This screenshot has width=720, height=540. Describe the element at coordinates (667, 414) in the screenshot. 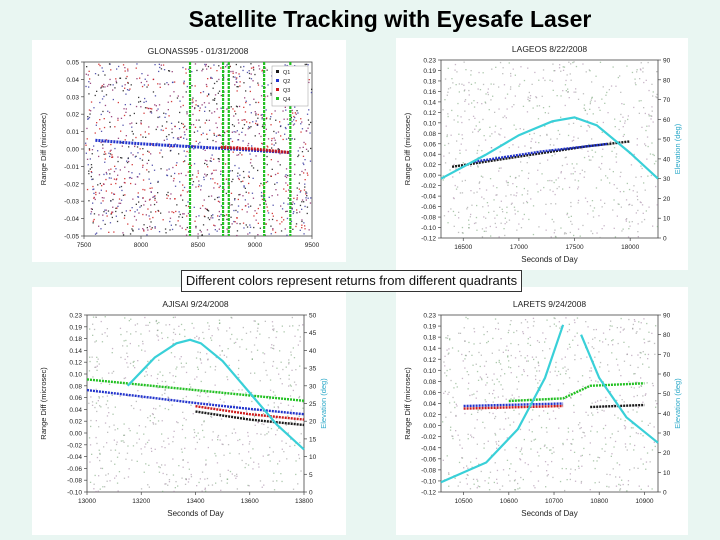

I see `chart3-y2-tick-label: 40` at that location.